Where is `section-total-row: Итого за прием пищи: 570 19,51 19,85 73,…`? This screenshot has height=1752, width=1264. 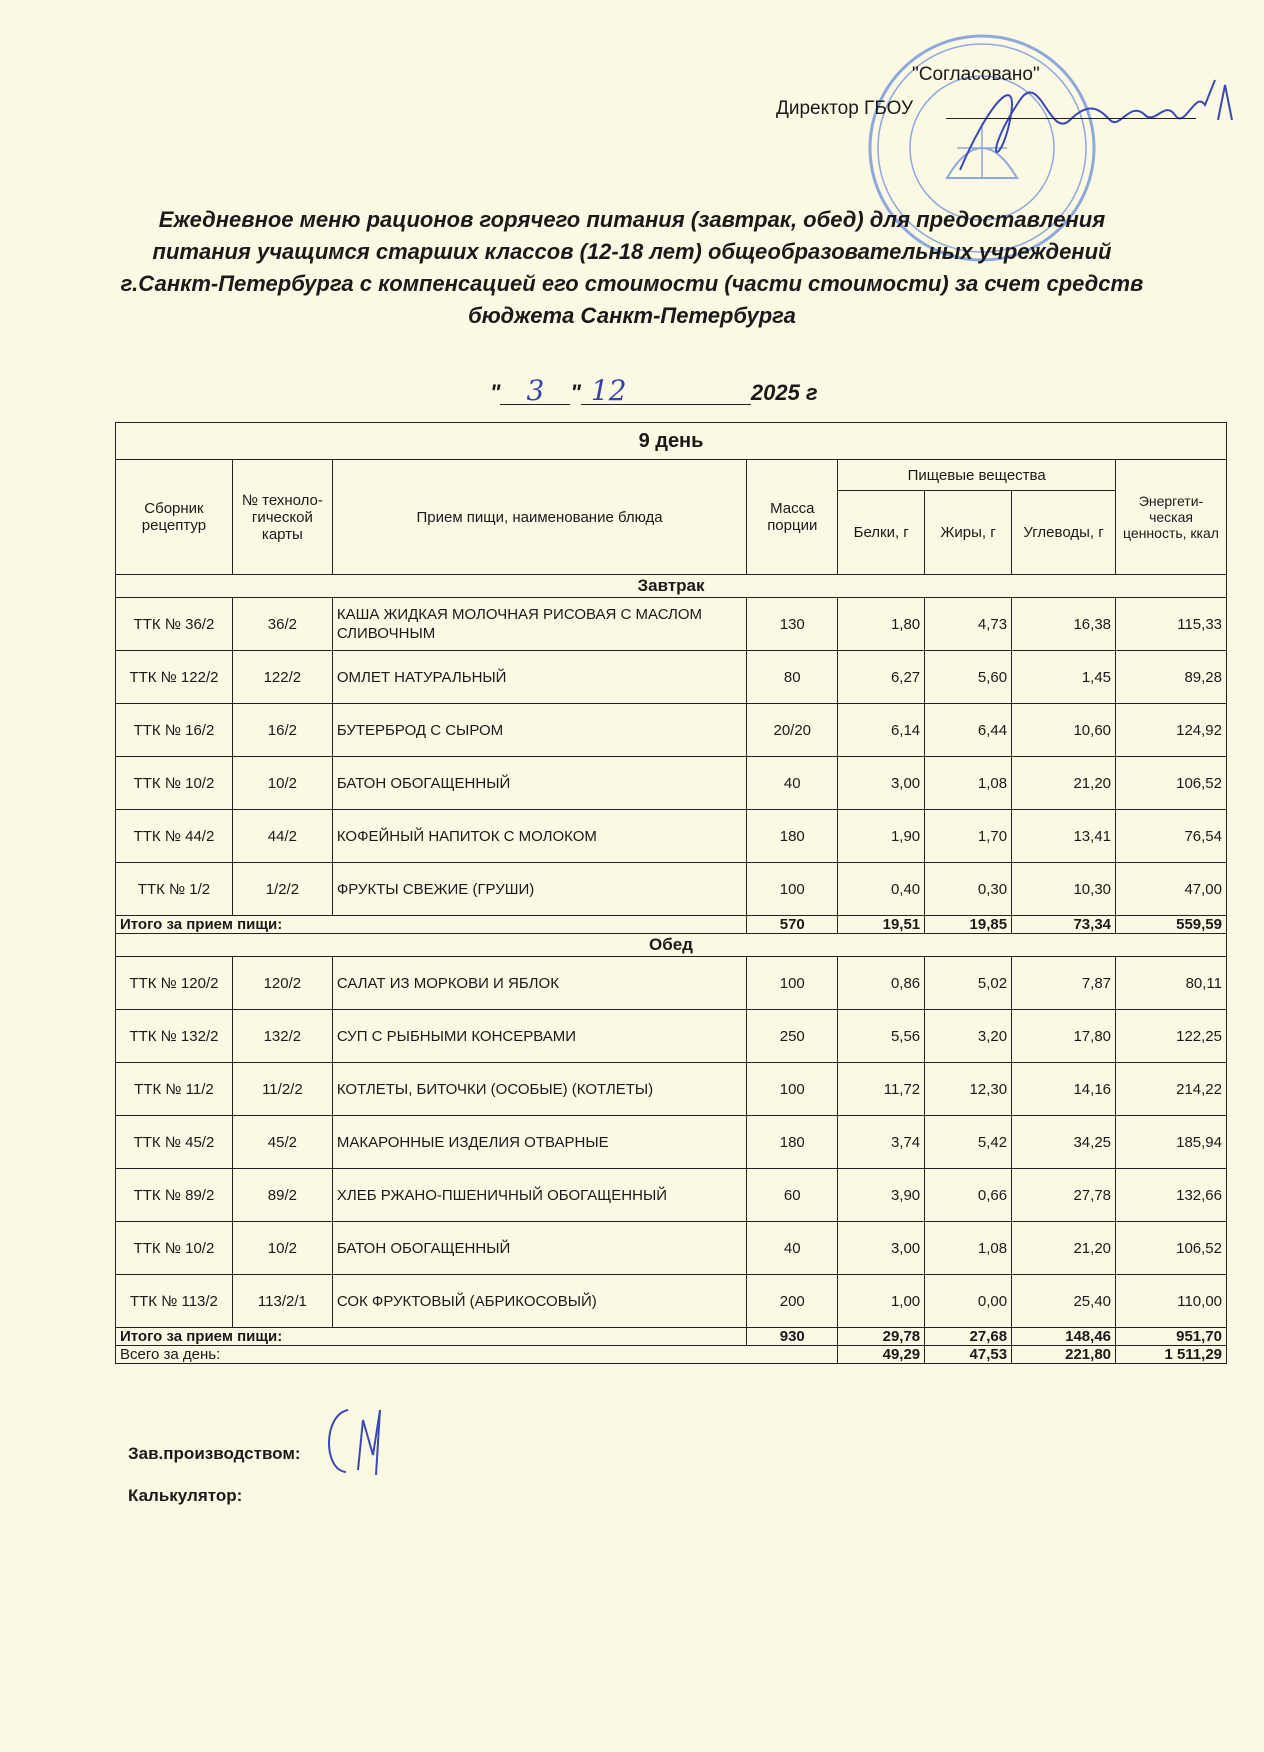
section-total-row: Итого за прием пищи: 570 19,51 19,85 73,… is located at coordinates (670, 924).